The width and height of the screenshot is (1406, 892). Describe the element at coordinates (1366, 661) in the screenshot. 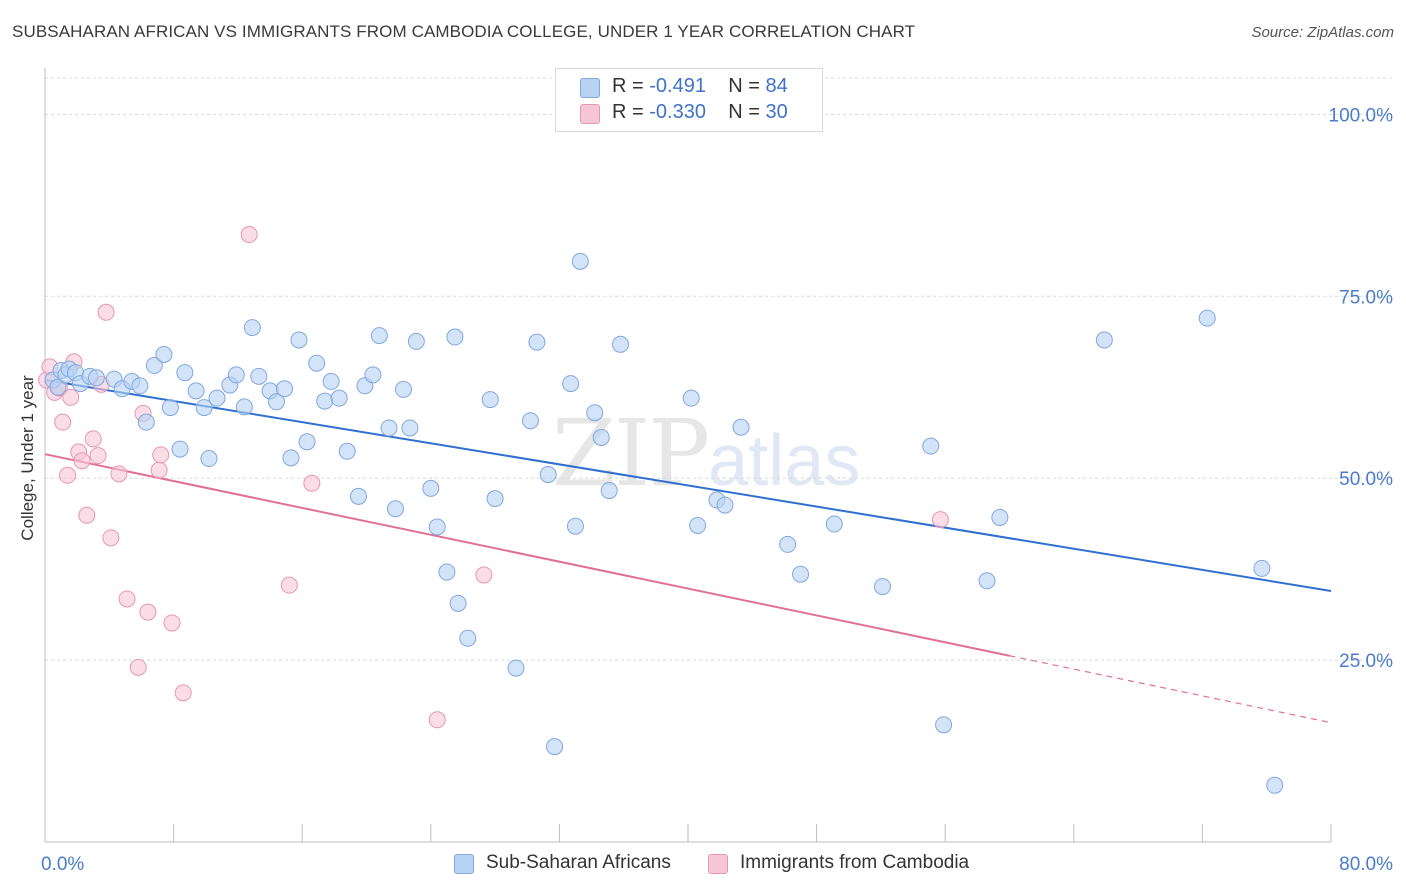

I see `y-tick-label: 25.0%` at that location.